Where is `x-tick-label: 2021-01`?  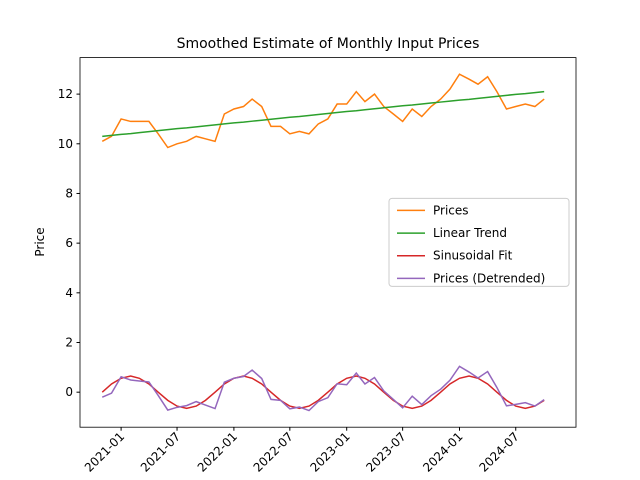
x-tick-label: 2021-01 is located at coordinates (104, 451).